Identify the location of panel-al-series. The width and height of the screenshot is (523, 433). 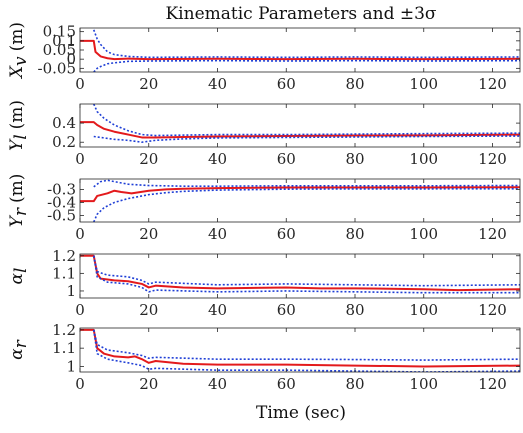
(300, 274).